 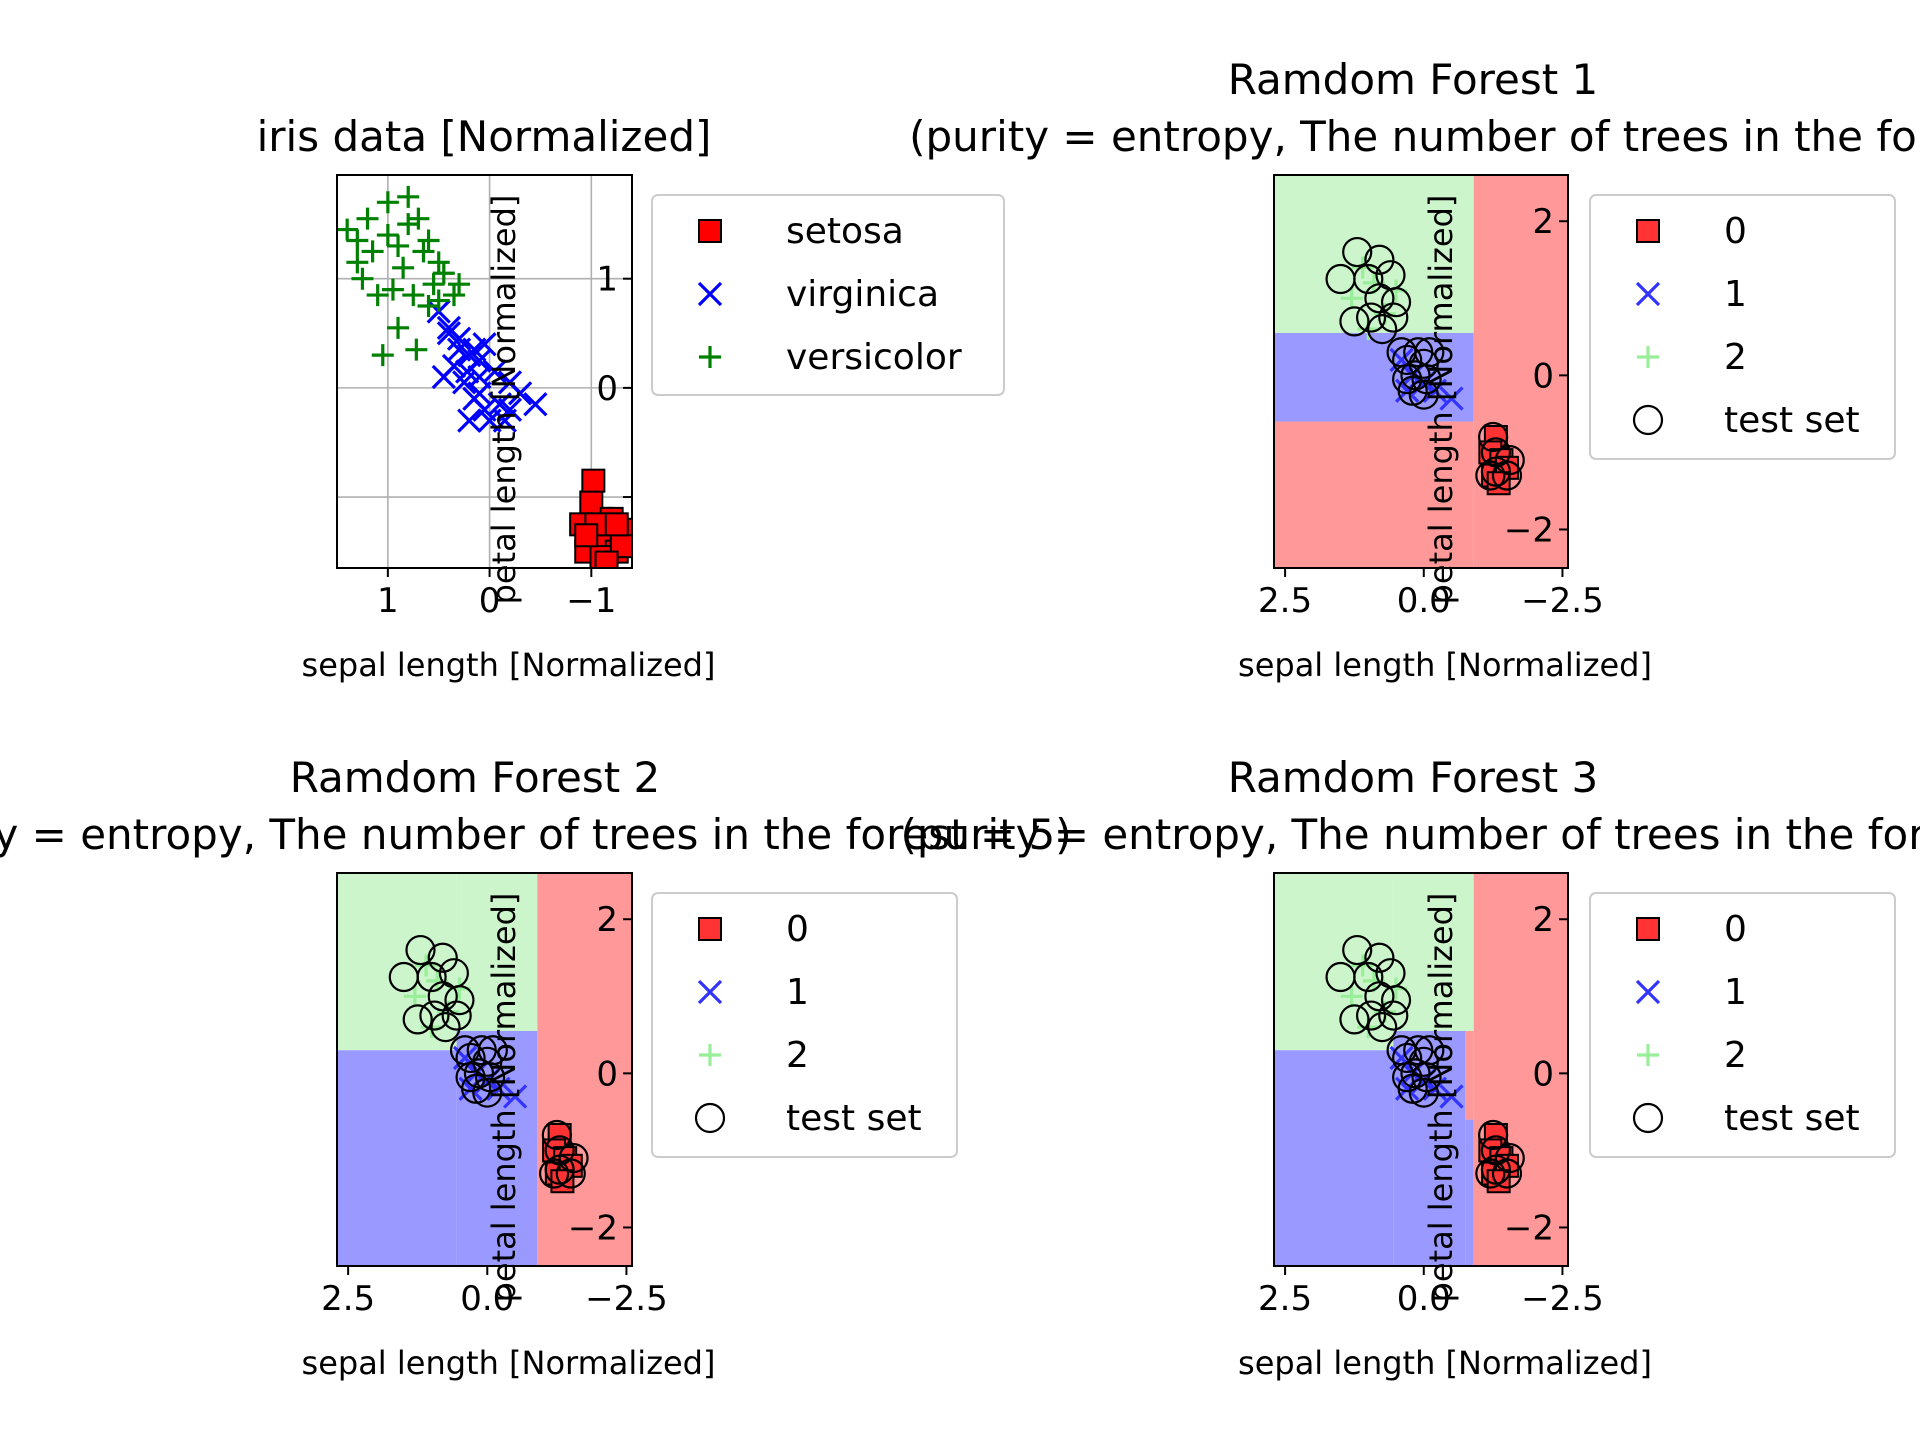 What do you see at coordinates (1562, 1299) in the screenshot?
I see `x-tick-label: −2.5` at bounding box center [1562, 1299].